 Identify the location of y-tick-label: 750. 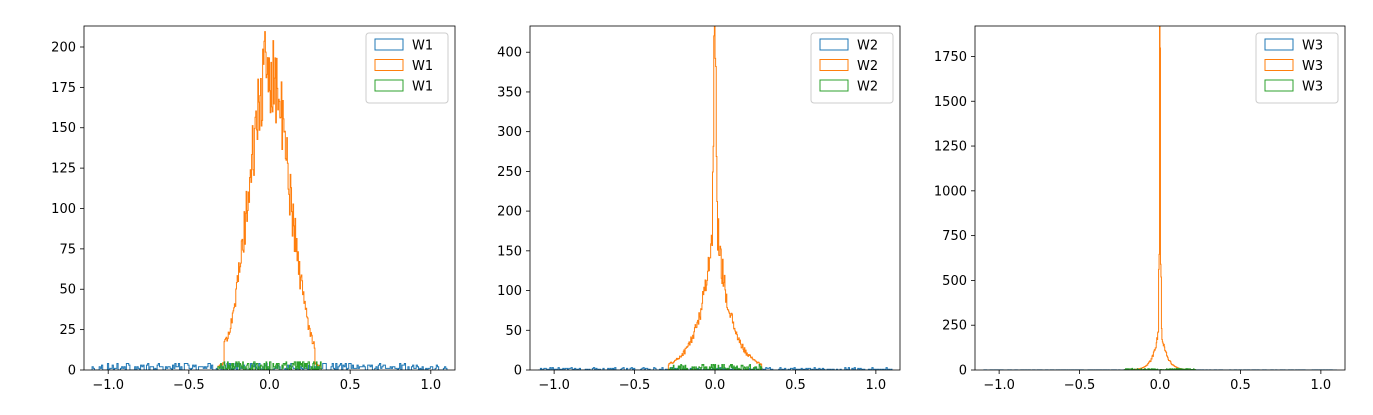
(954, 236).